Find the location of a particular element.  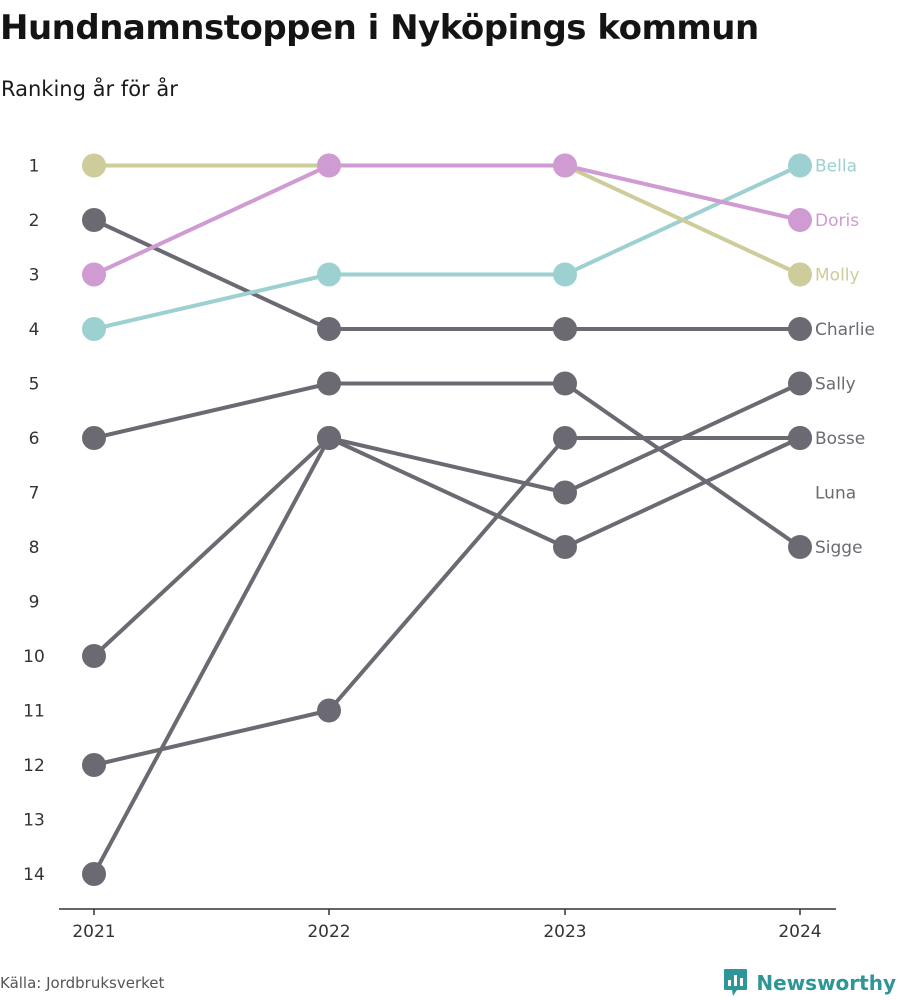

point-doris-2024 is located at coordinates (800, 220).